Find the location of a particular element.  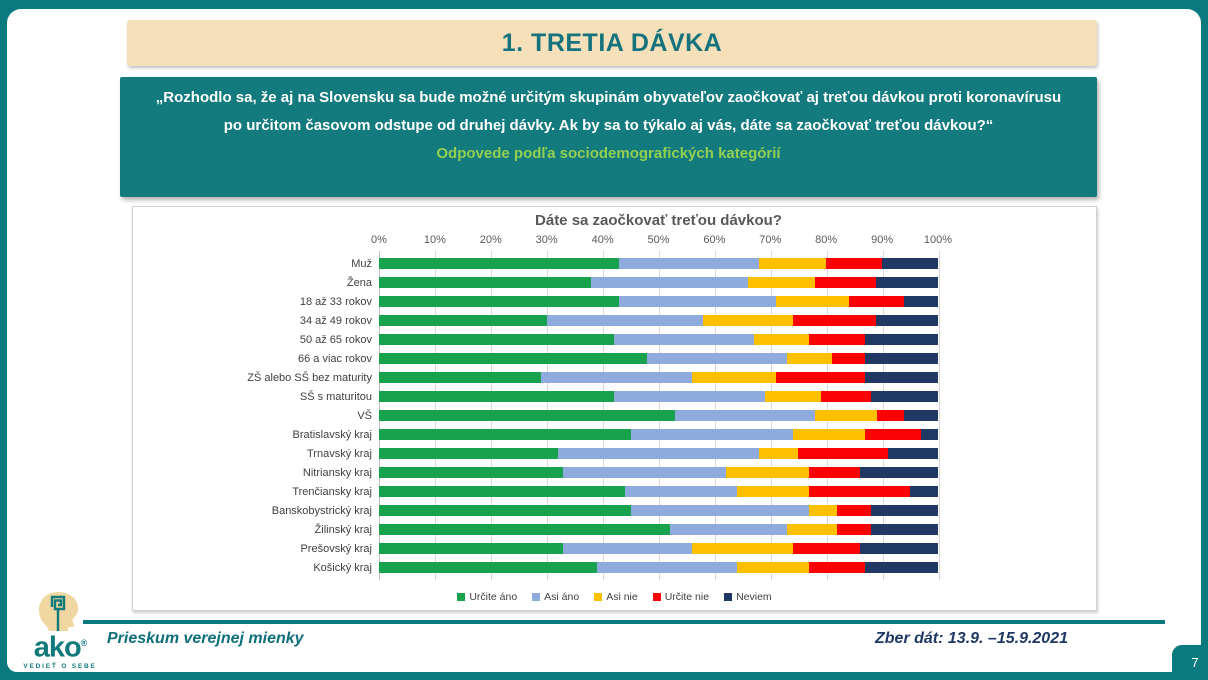

axis-tick-label: 40% is located at coordinates (602, 240).